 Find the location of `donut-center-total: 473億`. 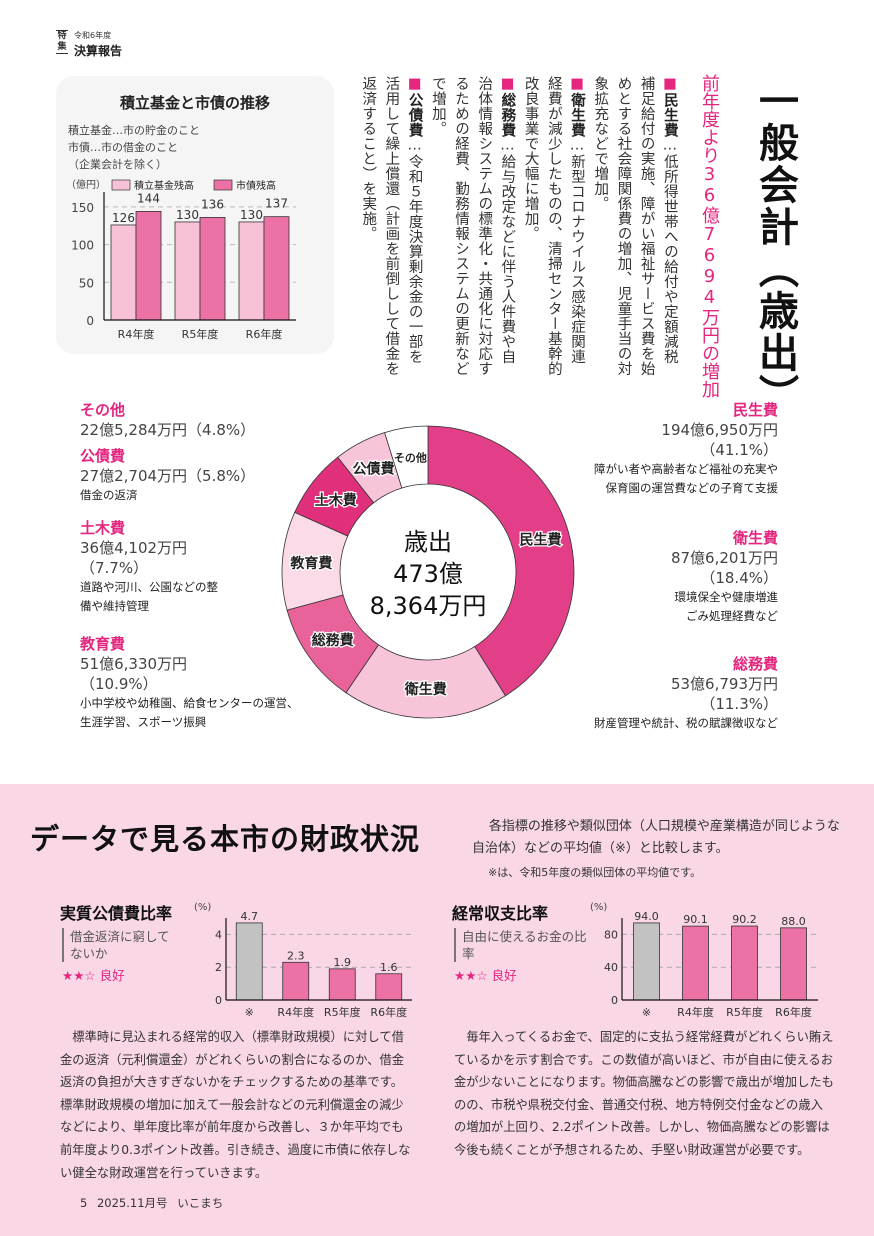

donut-center-total: 473億 is located at coordinates (428, 574).